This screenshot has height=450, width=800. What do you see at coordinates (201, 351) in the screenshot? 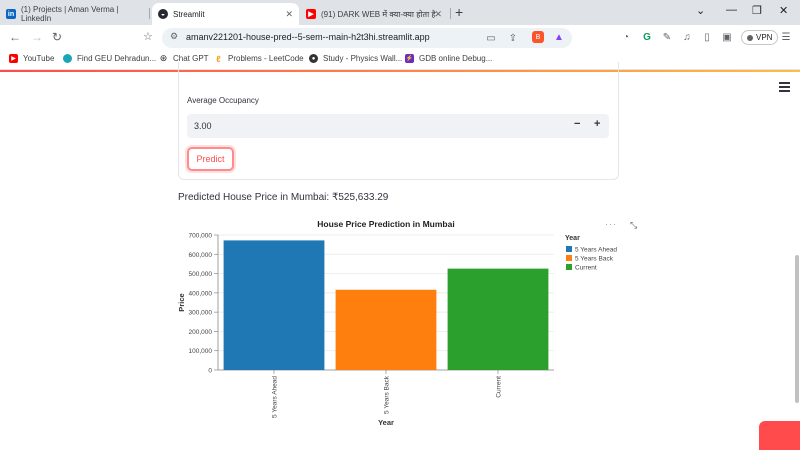
I see `y-tick-label: 100,000` at bounding box center [201, 351].